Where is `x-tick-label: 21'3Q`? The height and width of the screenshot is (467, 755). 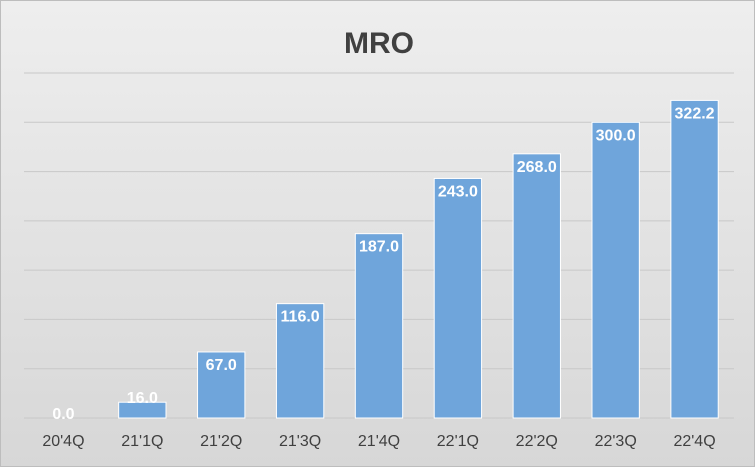
x-tick-label: 21'3Q is located at coordinates (300, 441).